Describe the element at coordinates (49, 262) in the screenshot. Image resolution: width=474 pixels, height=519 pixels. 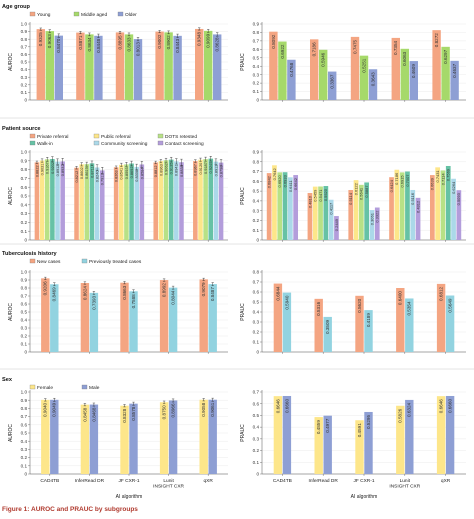
I see `legend-label: New cases` at that location.